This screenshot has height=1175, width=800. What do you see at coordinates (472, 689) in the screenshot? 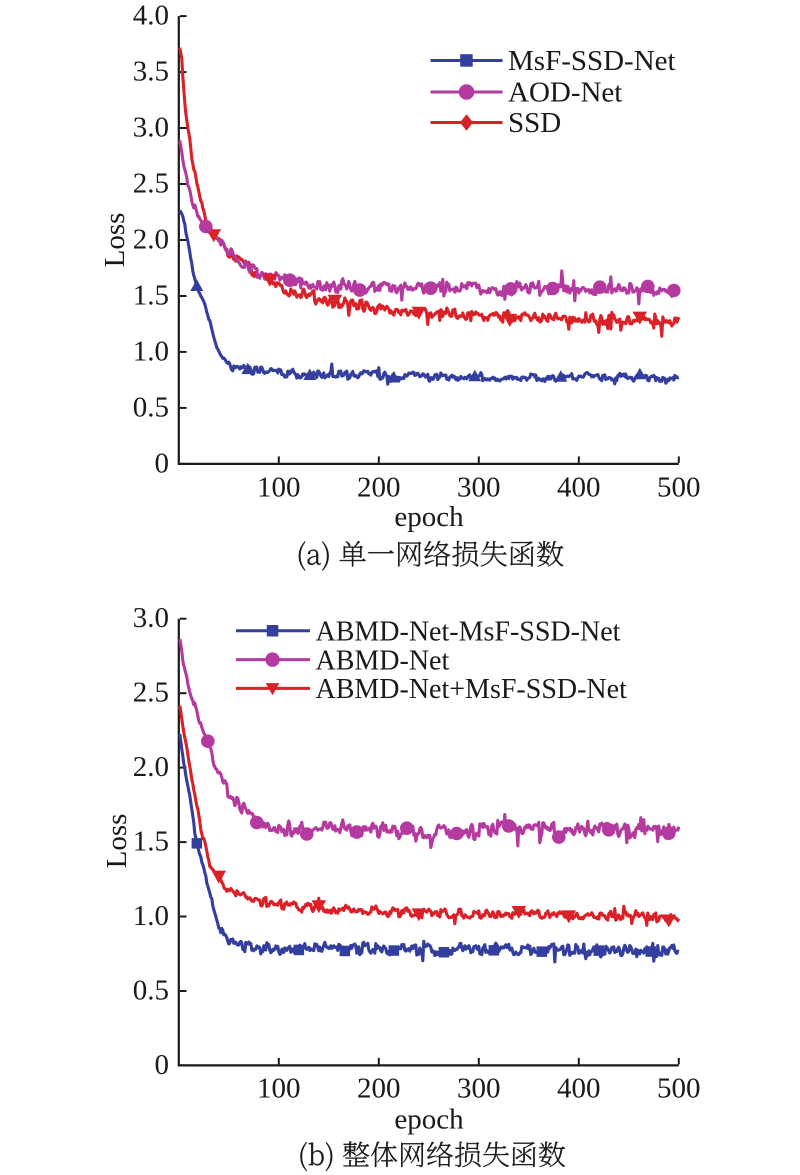
I see `svg-text: ABMD-Net+MsF-SSD-Net` at bounding box center [472, 689].